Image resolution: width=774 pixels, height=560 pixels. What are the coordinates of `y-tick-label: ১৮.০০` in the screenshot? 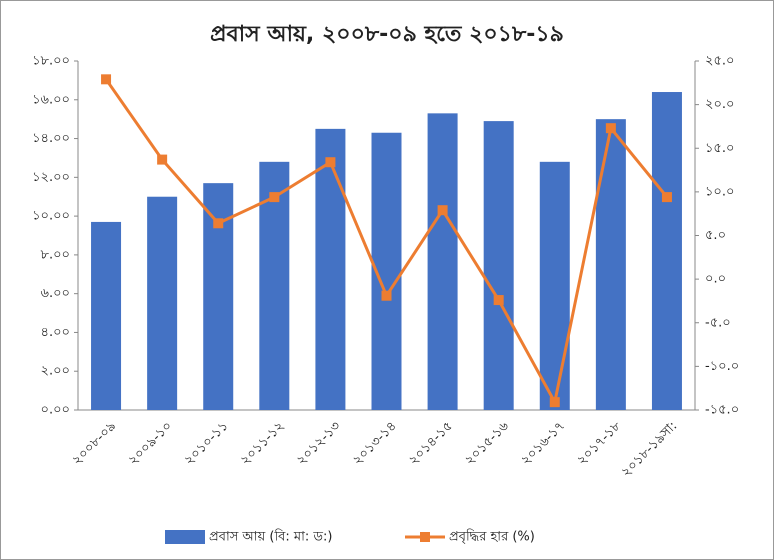 It's located at (51, 61).